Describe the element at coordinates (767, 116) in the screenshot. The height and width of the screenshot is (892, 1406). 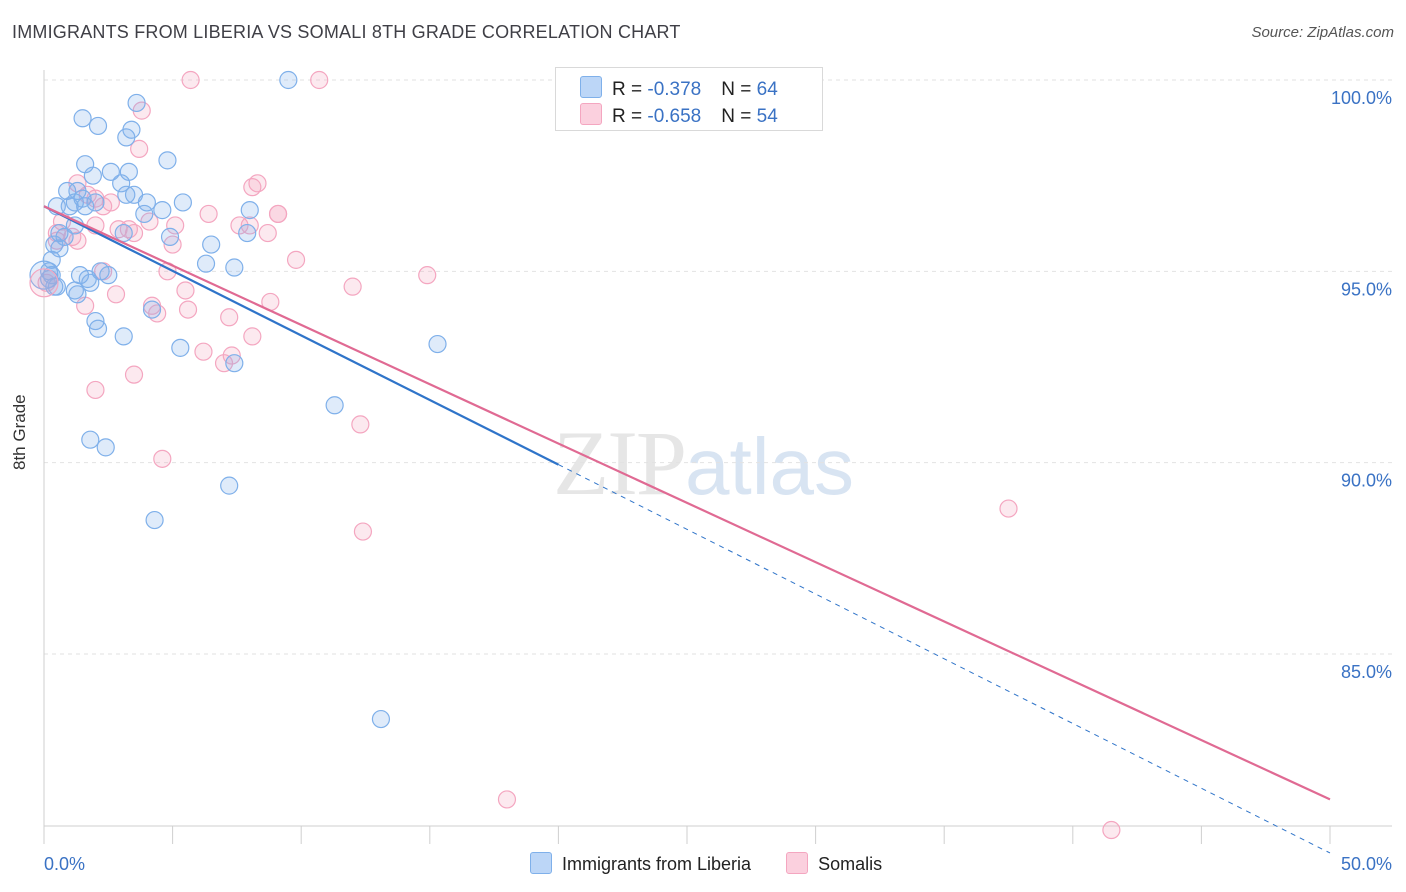
I see `legend-n-value: 54` at that location.